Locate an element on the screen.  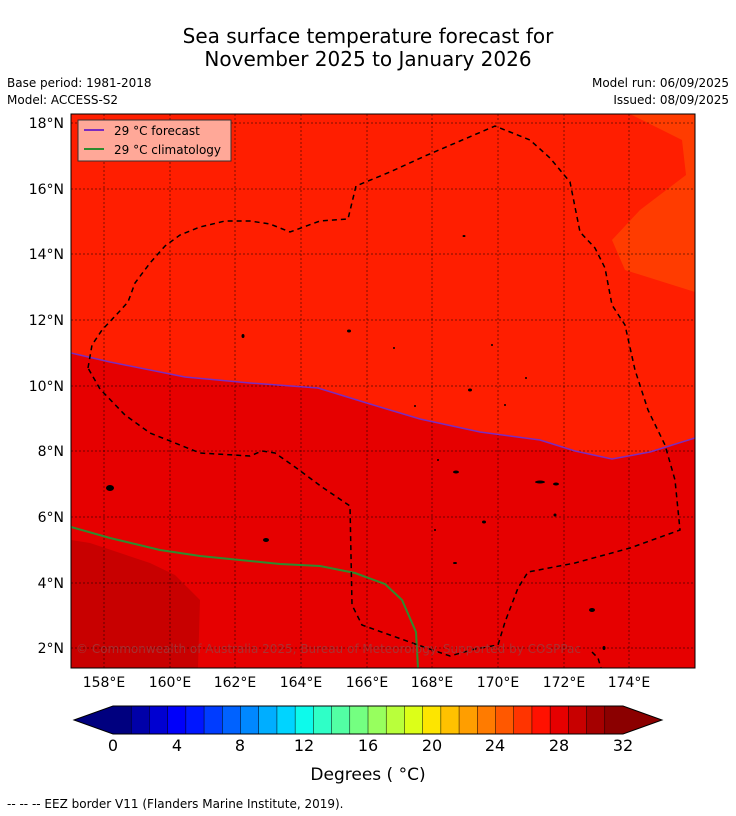
lon-tick-label: 160°E is located at coordinates (170, 683).